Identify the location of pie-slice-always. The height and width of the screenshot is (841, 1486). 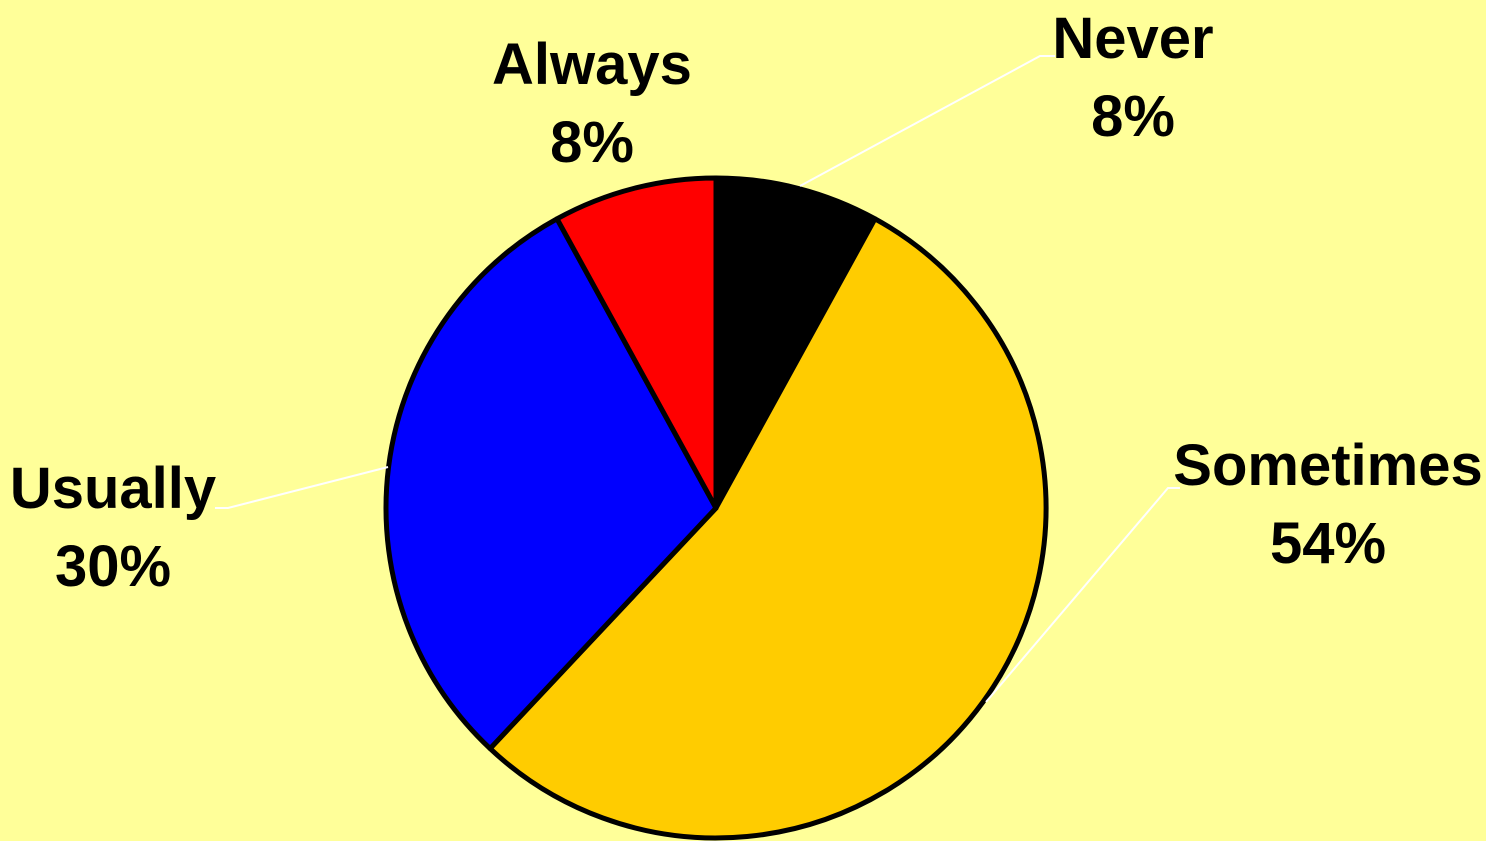
(636, 343).